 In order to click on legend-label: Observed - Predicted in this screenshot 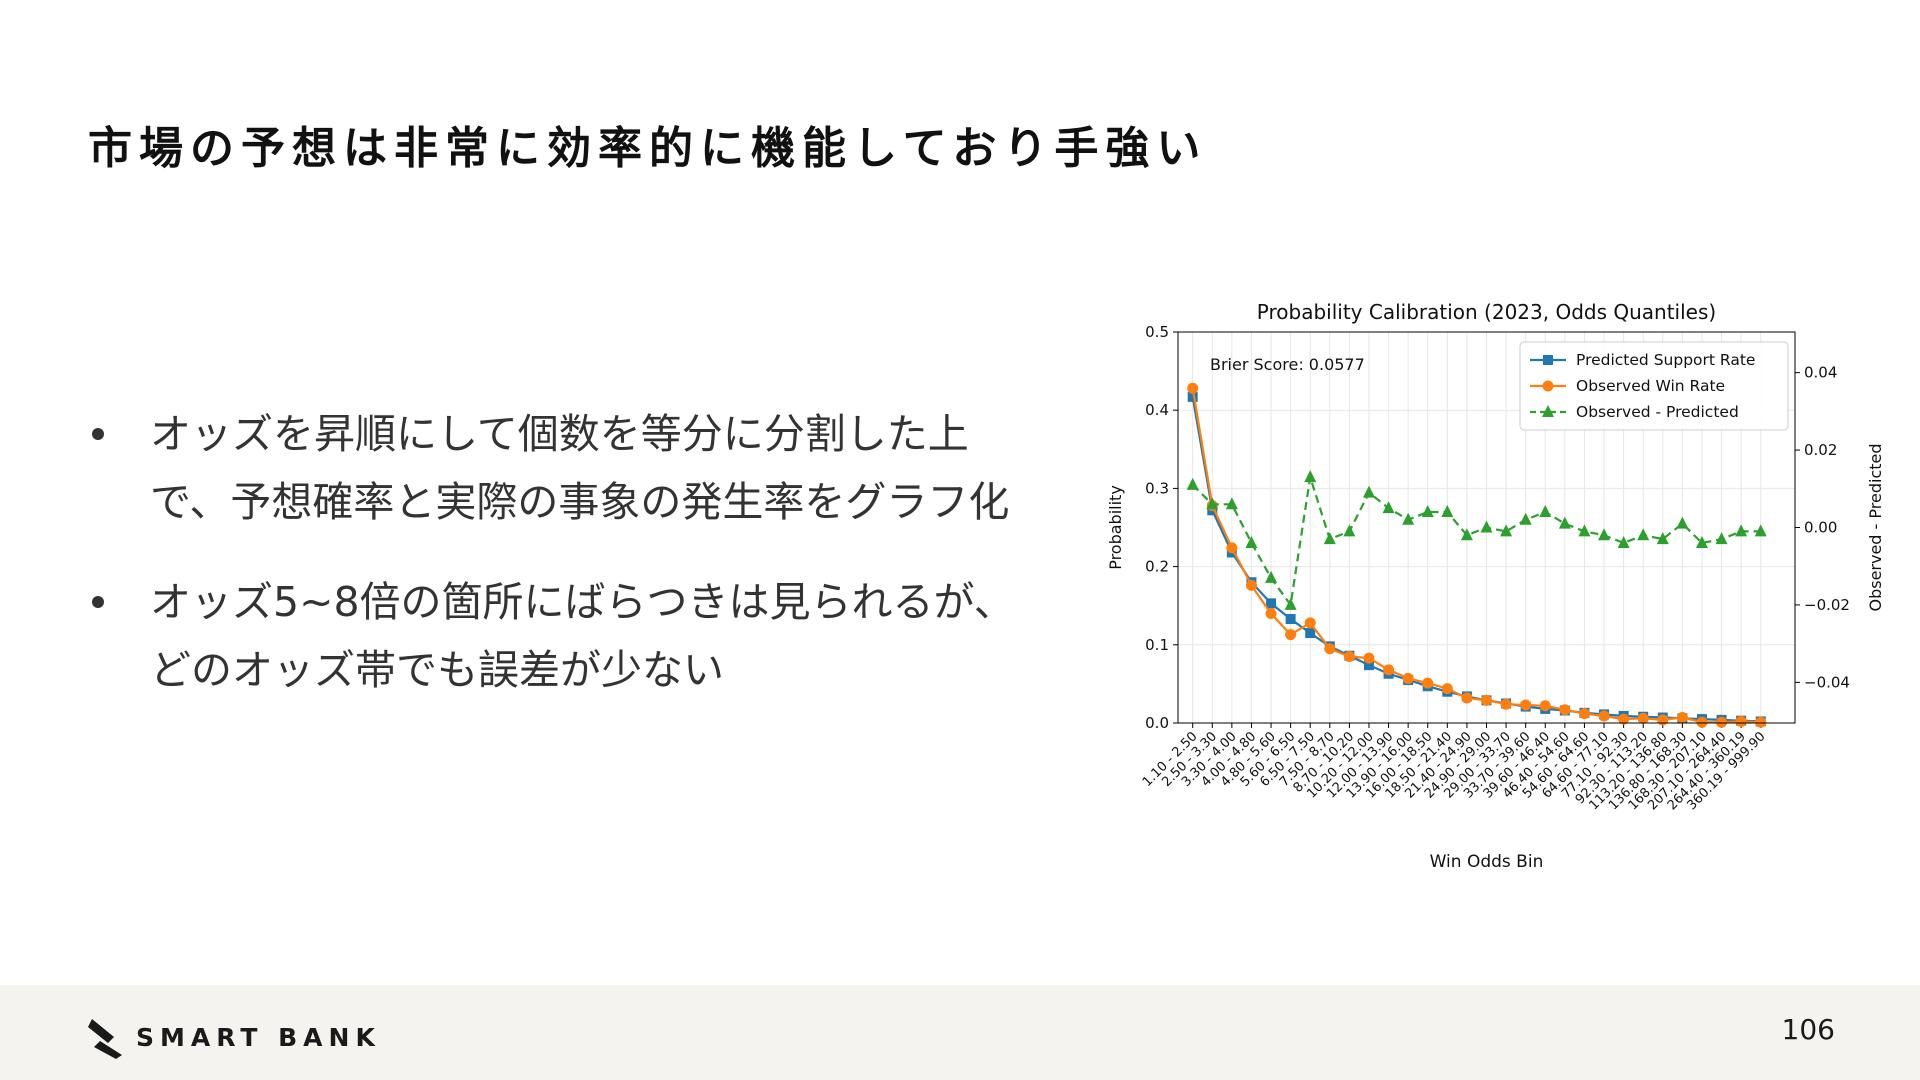, I will do `click(1657, 412)`.